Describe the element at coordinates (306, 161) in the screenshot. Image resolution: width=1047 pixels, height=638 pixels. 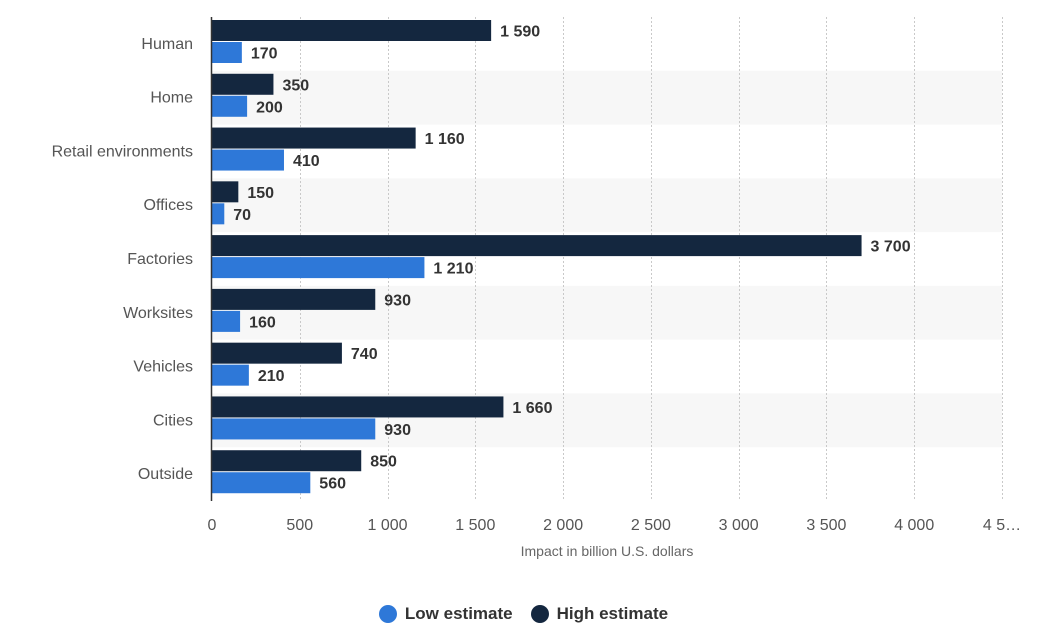
I see `value-label-low-2: 410` at that location.